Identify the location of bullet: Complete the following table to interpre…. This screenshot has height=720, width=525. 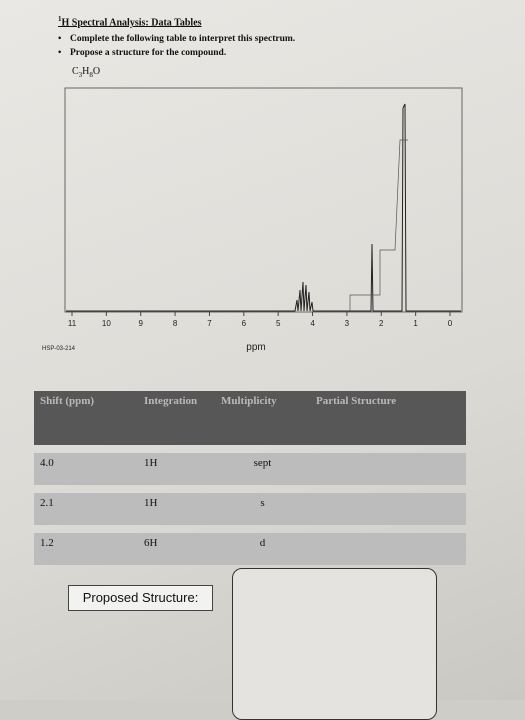
(176, 39).